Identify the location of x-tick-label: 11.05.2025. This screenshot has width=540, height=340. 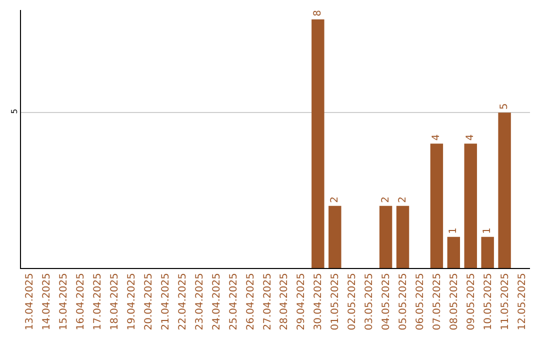
(505, 301).